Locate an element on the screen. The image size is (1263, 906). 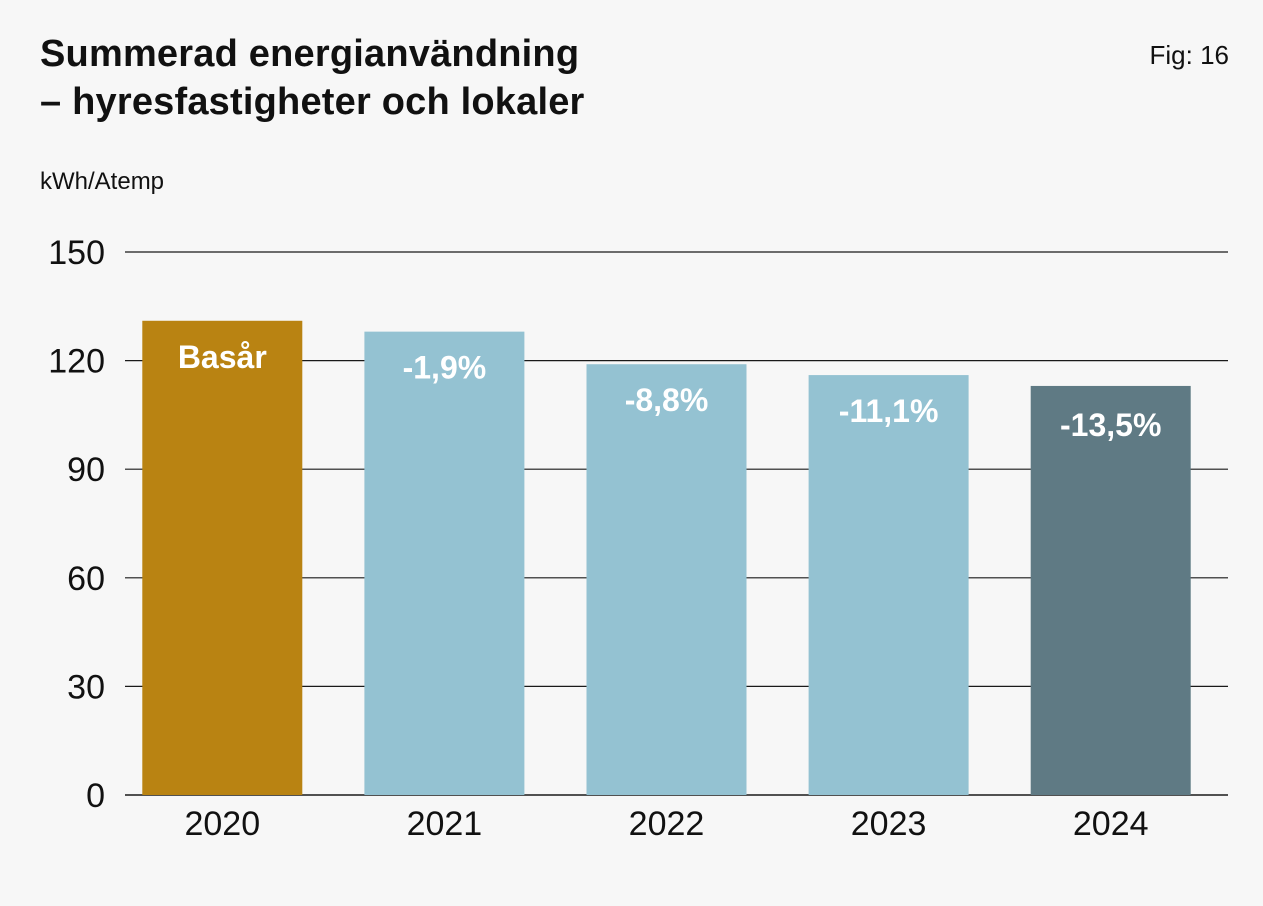
bar-2020 is located at coordinates (222, 557).